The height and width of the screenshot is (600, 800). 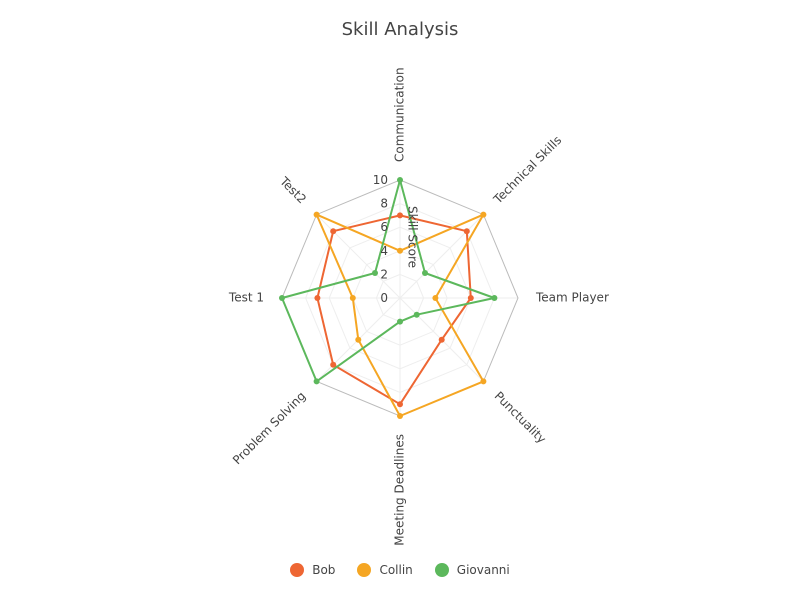 What do you see at coordinates (396, 570) in the screenshot?
I see `legend-label-collin: Collin` at bounding box center [396, 570].